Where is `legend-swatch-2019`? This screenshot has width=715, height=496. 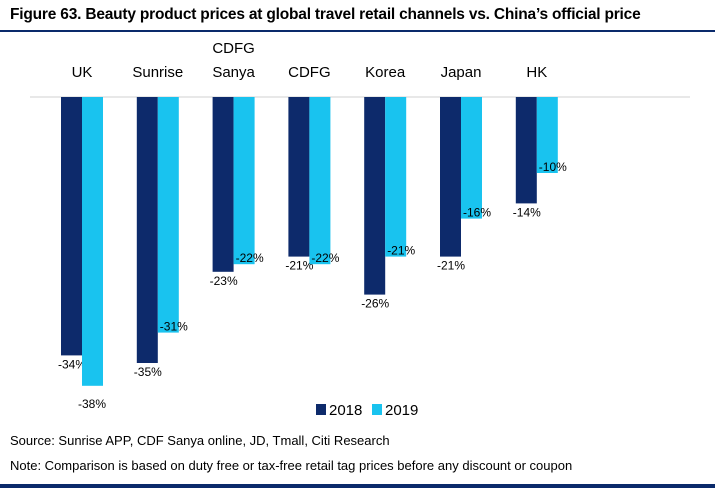
legend-swatch-2019 is located at coordinates (377, 409).